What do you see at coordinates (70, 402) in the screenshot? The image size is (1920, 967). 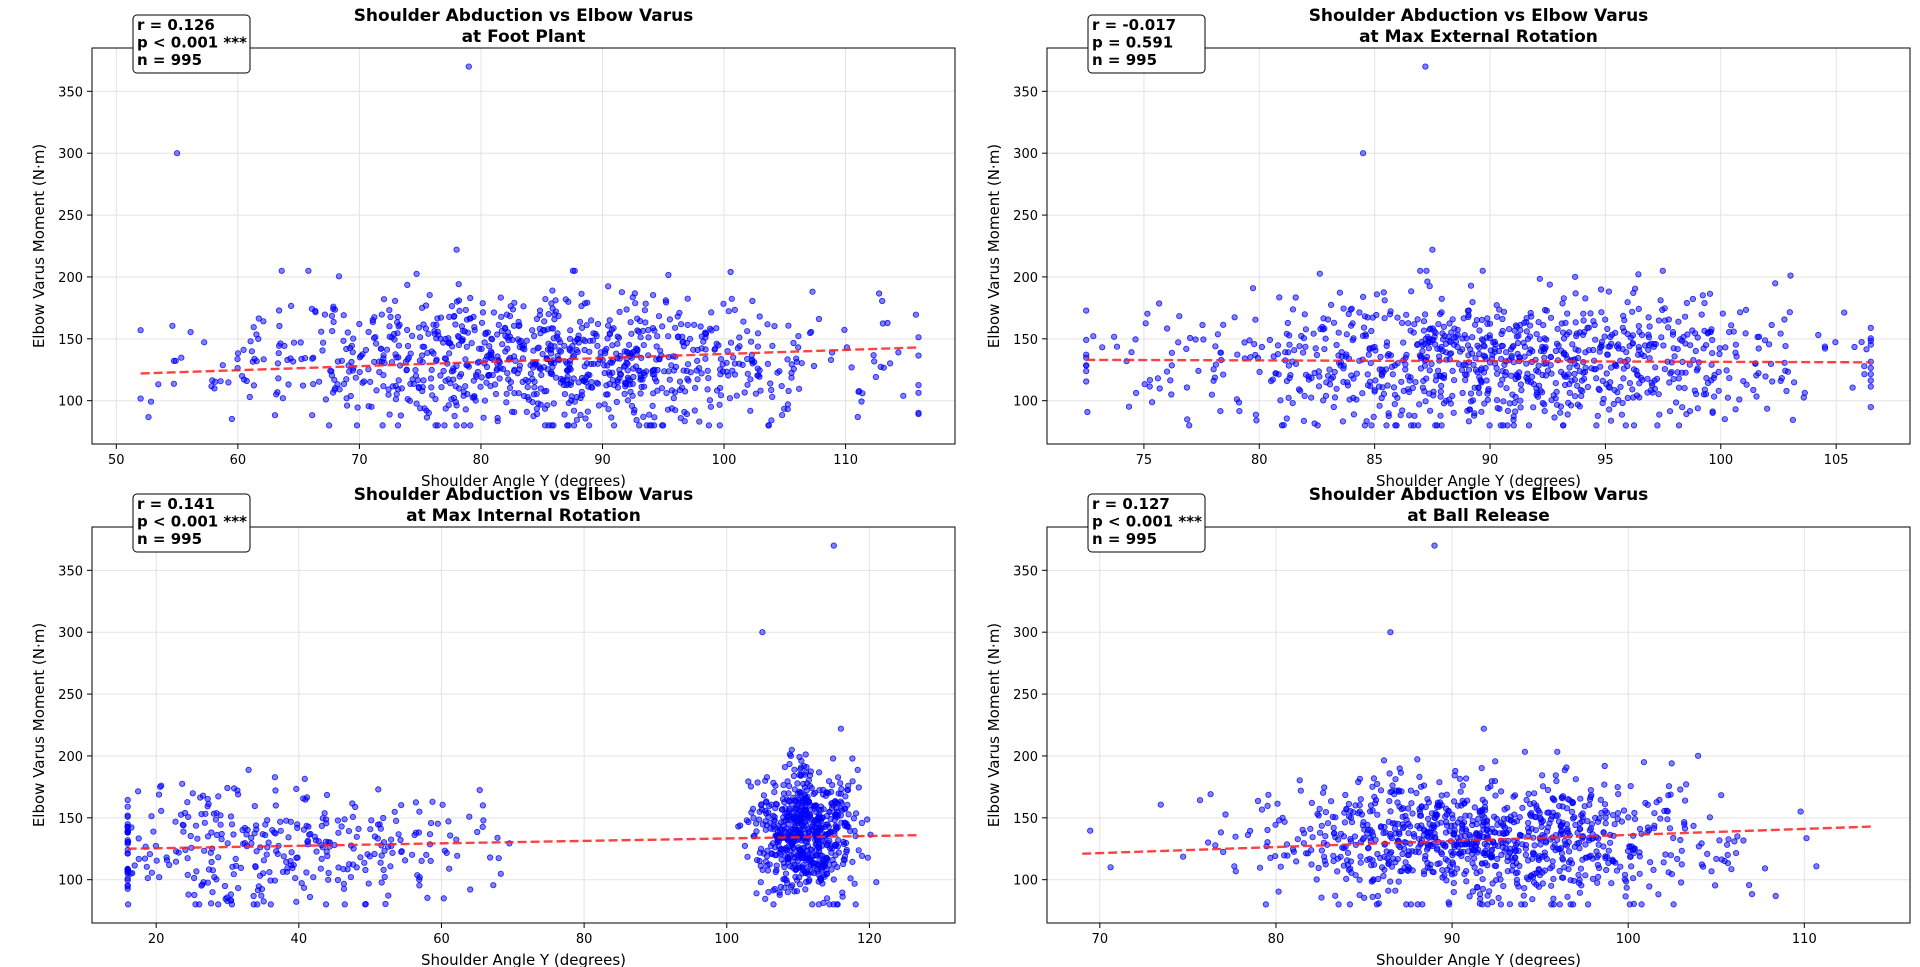 I see `y-tick-label: 100` at bounding box center [70, 402].